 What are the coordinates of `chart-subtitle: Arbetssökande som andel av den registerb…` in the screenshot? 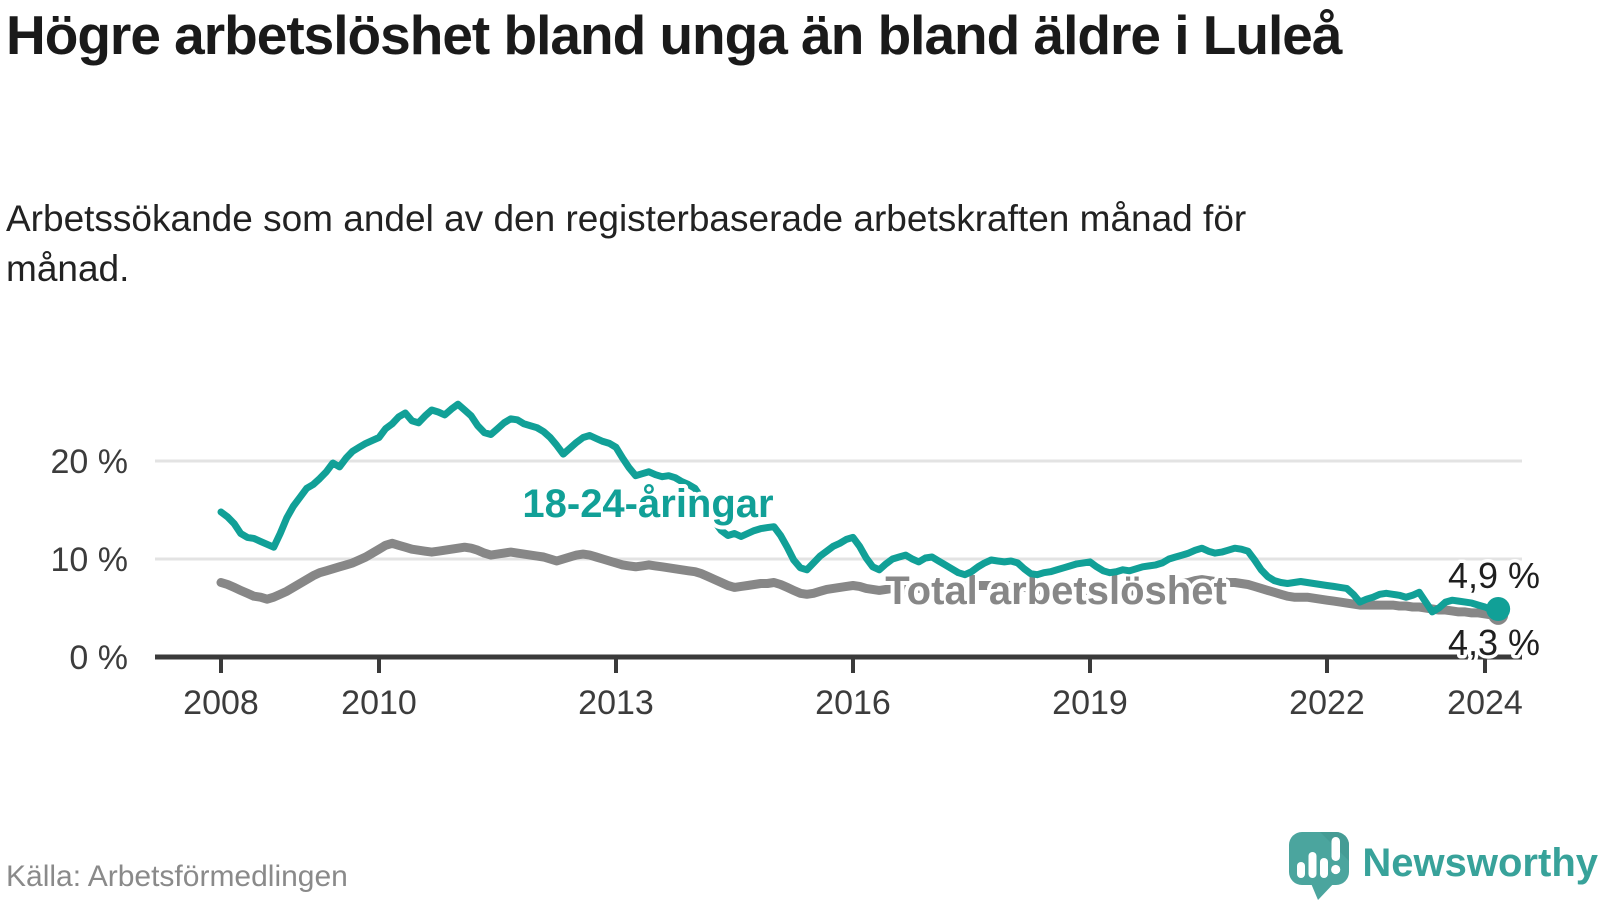 It's located at (626, 243).